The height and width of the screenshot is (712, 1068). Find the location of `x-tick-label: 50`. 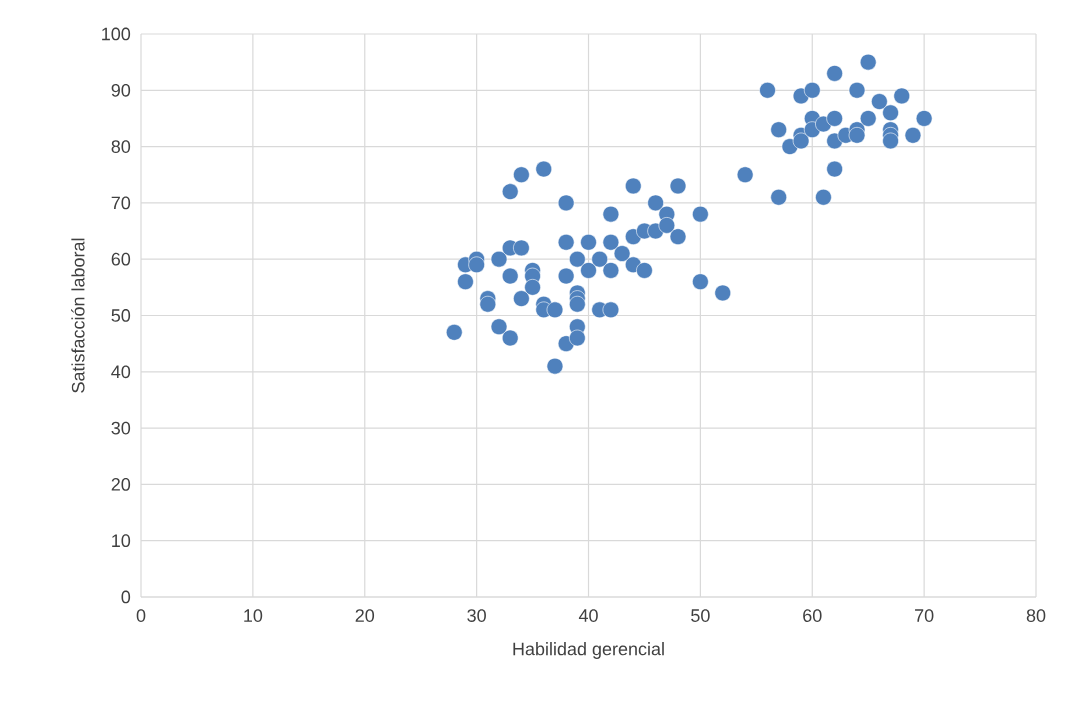

x-tick-label: 50 is located at coordinates (700, 615).